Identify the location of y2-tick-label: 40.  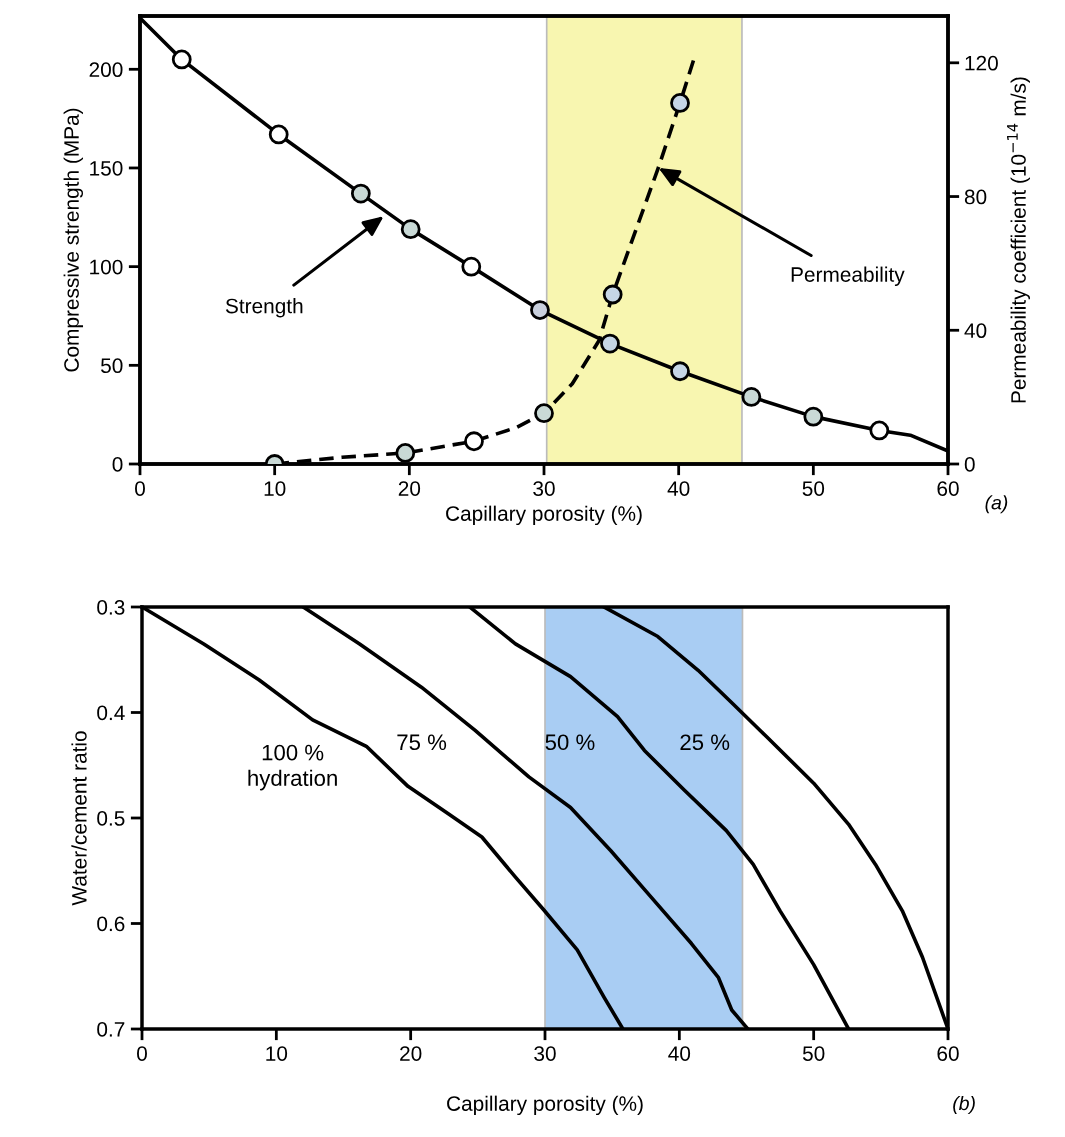
(975, 331).